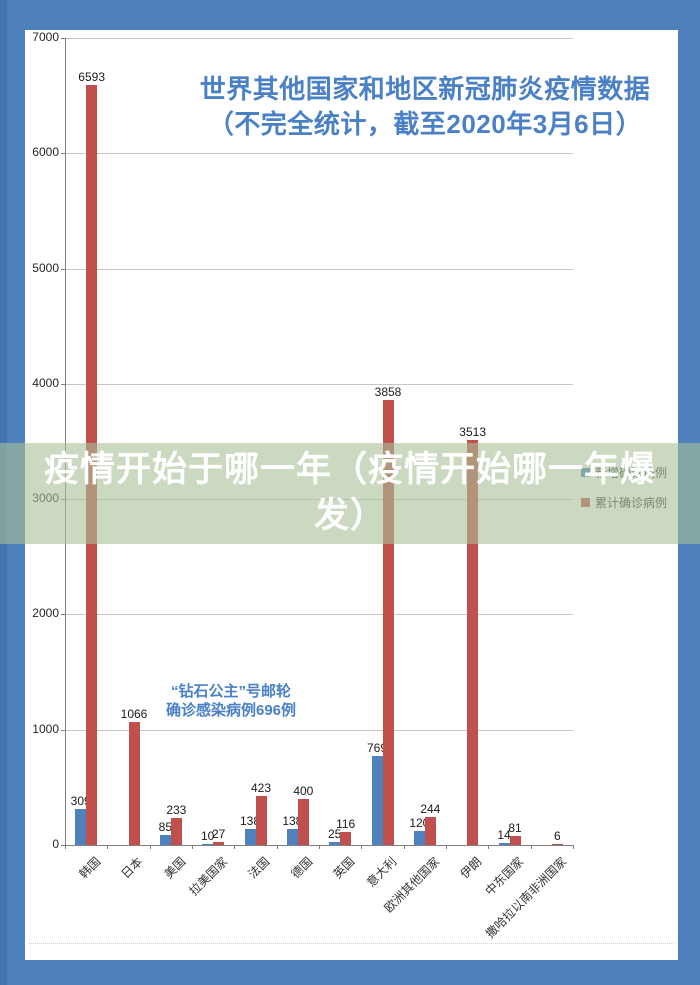  Describe the element at coordinates (231, 710) in the screenshot. I see `annotation-line2: 确诊感染病例696例` at that location.